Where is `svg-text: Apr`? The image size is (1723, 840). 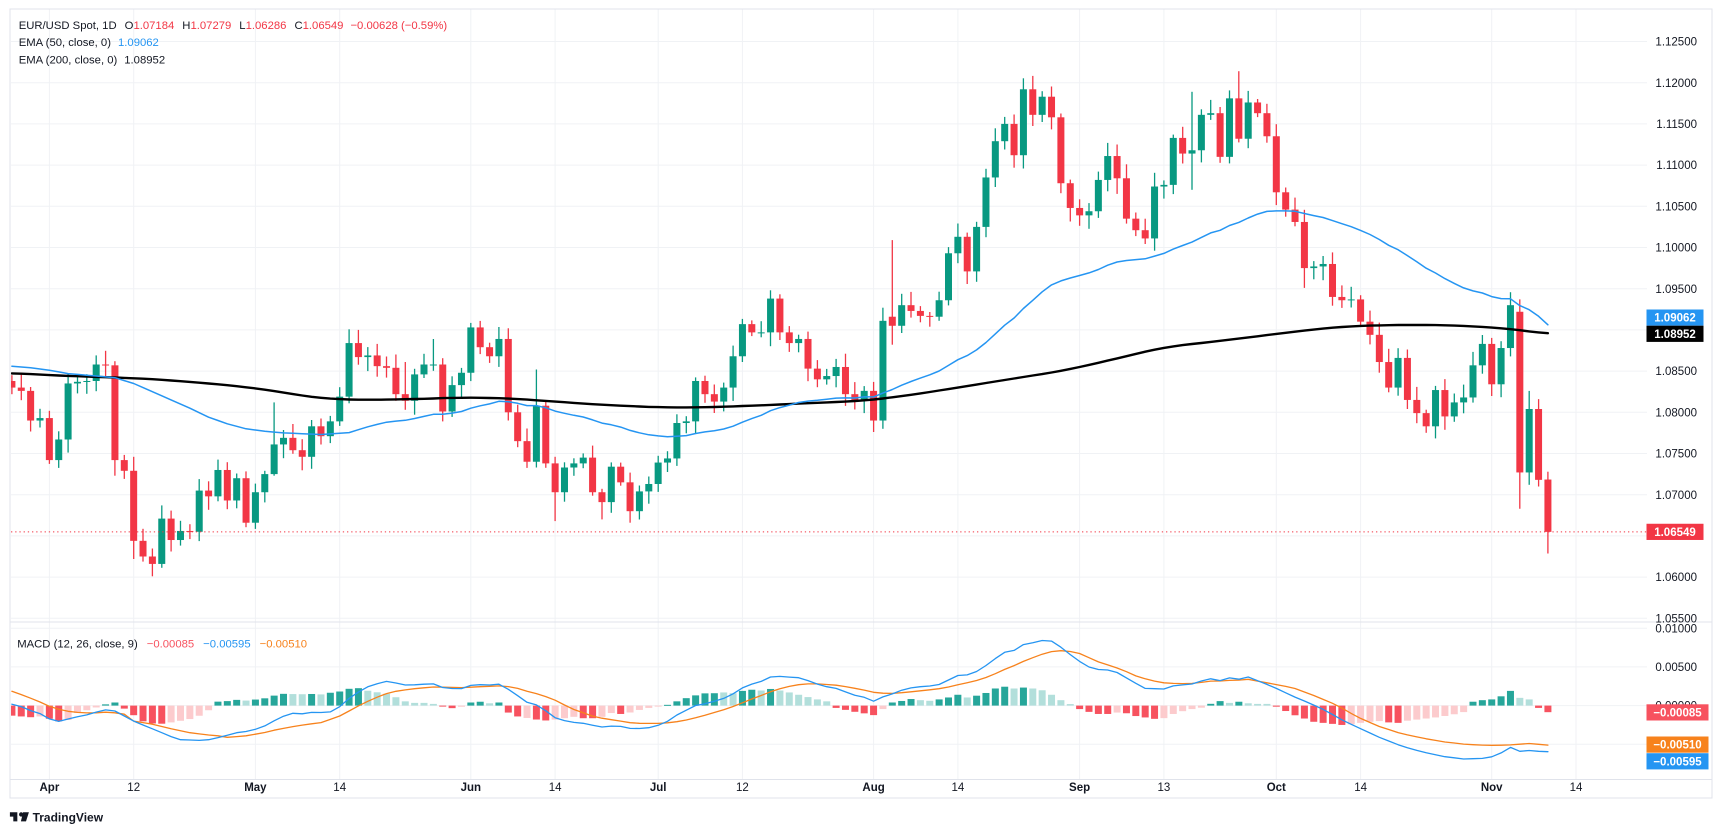 svg-text: Apr is located at coordinates (49, 788).